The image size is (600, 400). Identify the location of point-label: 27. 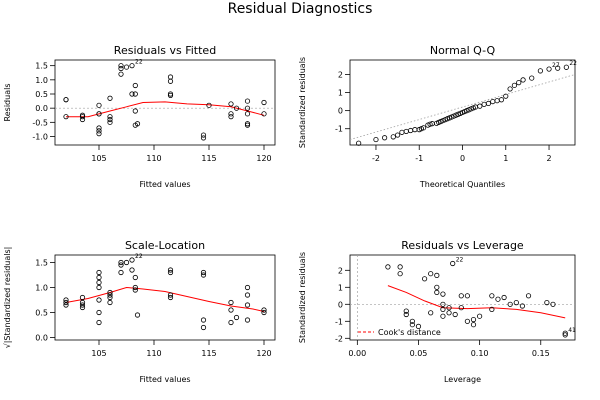
(556, 65).